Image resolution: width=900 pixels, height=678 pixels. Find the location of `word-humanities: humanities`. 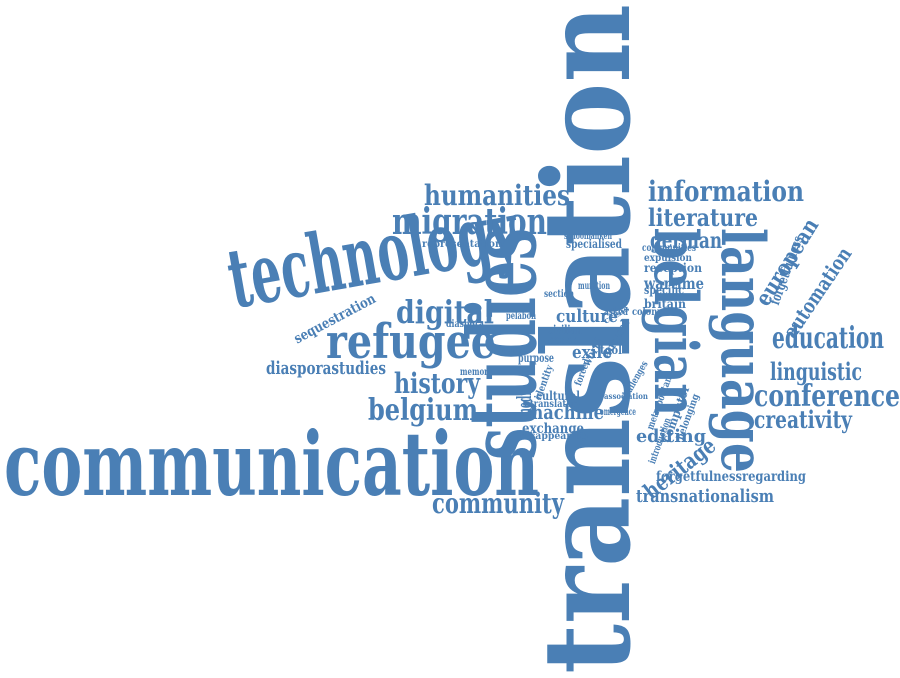

word-humanities: humanities is located at coordinates (497, 195).